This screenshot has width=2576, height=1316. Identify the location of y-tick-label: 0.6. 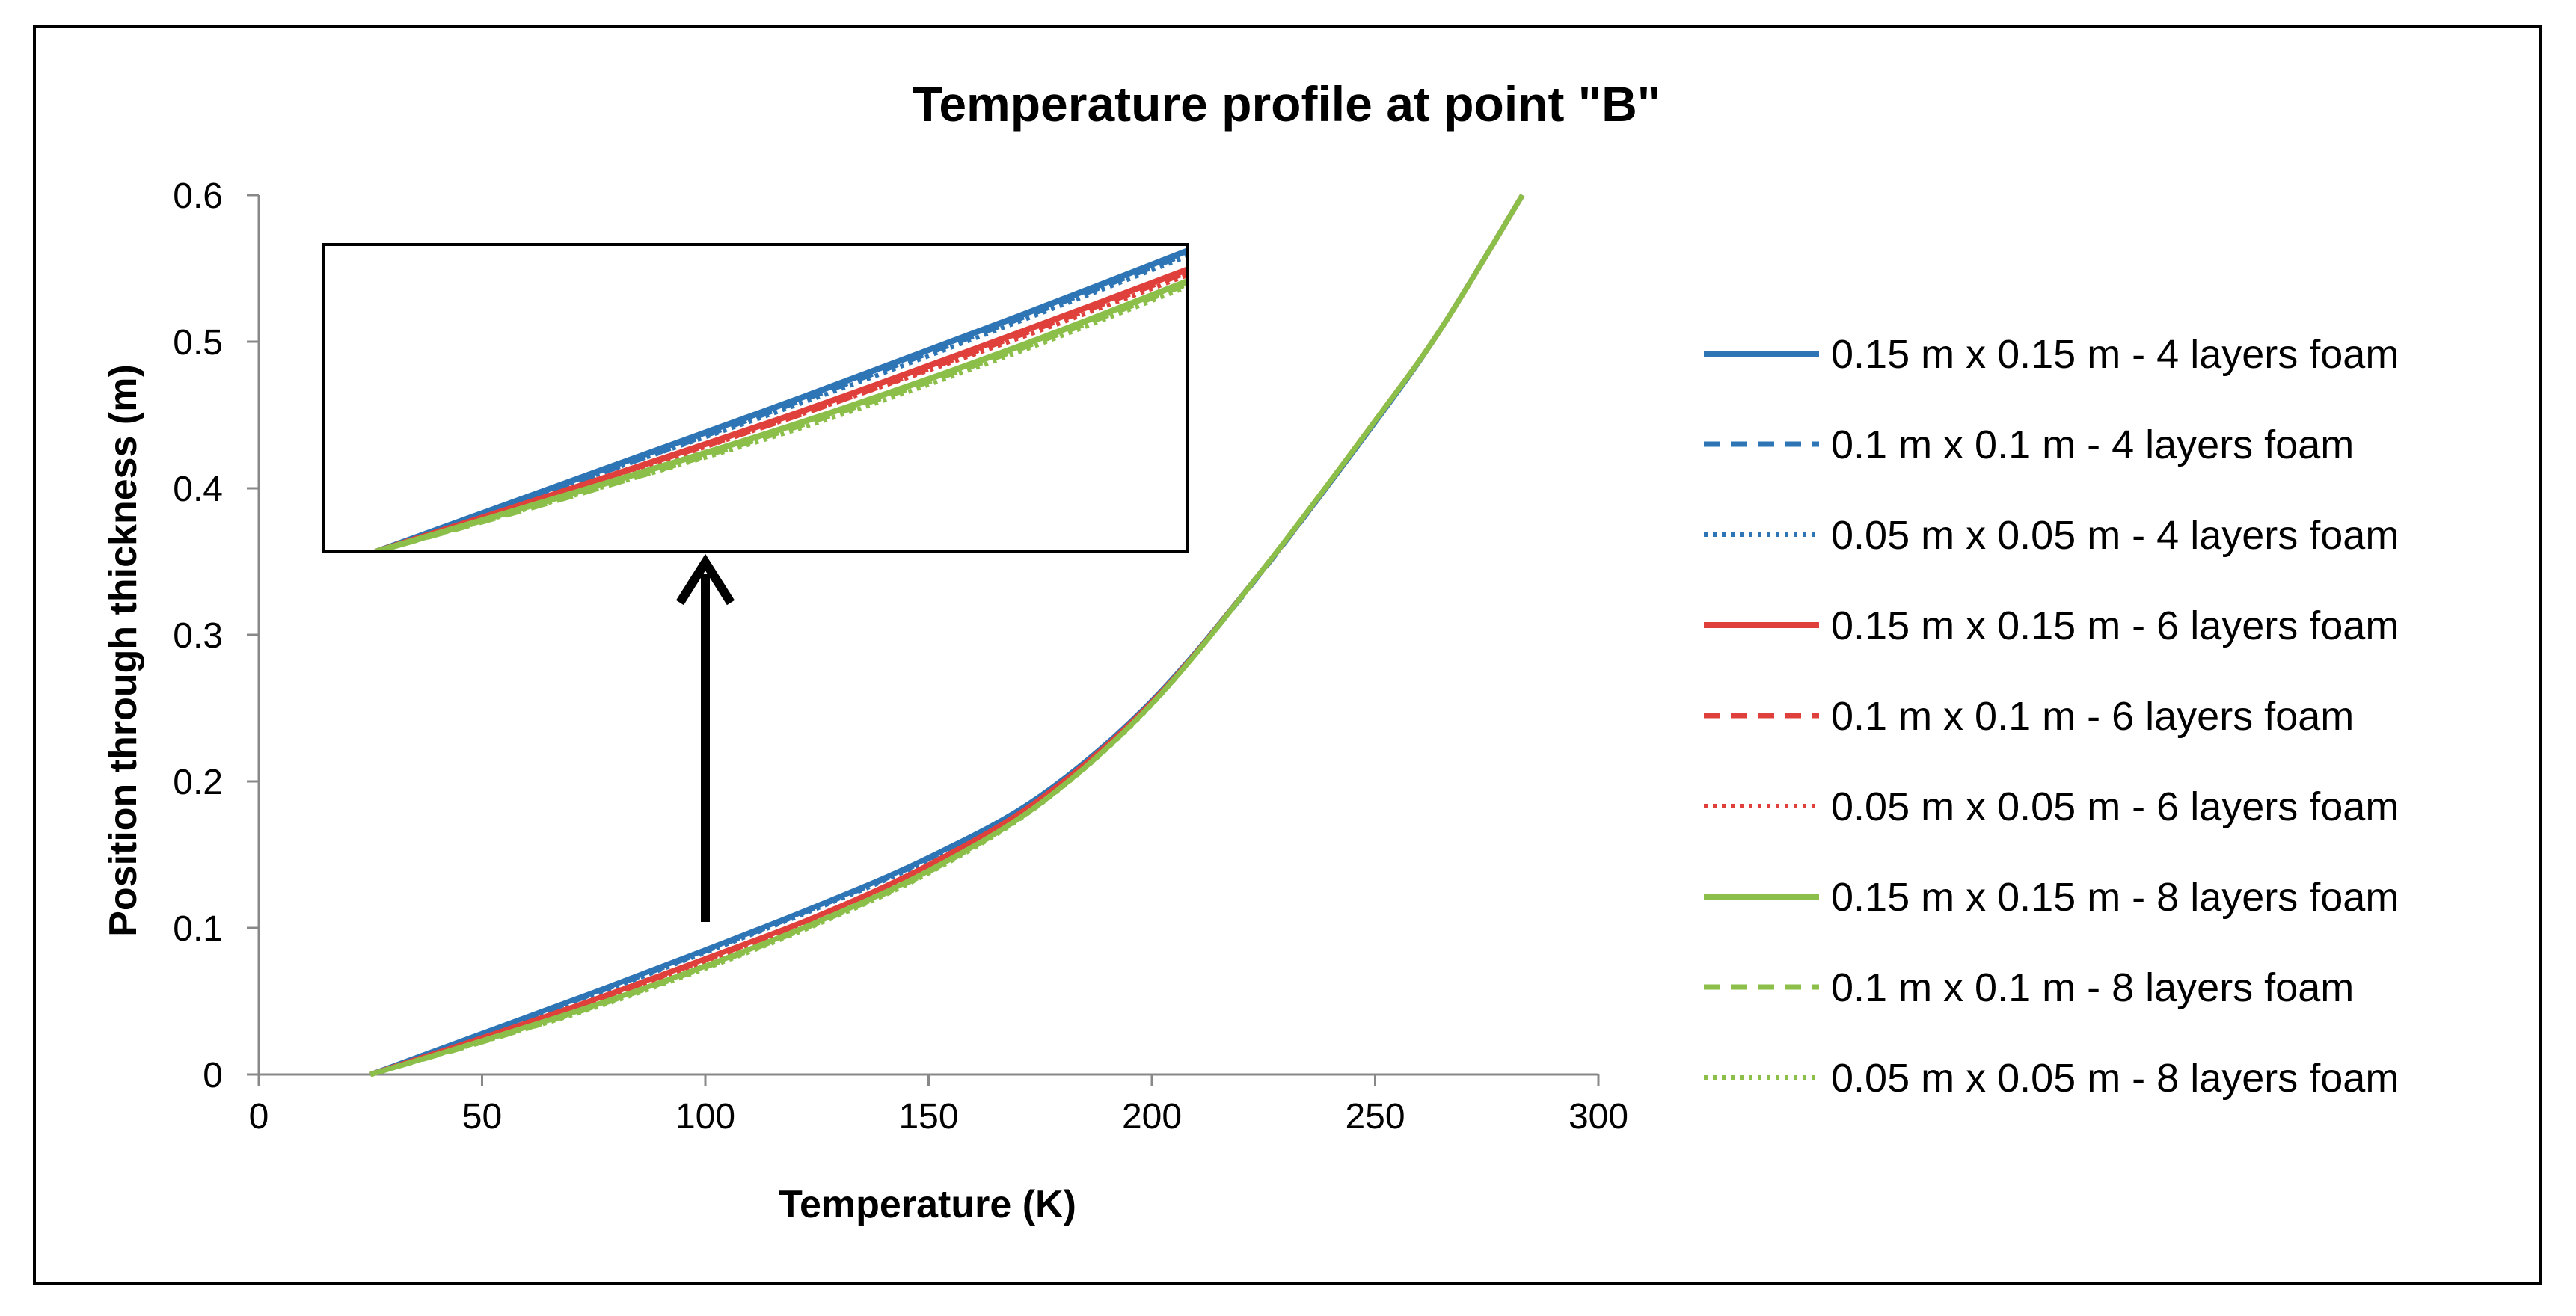
(198, 196).